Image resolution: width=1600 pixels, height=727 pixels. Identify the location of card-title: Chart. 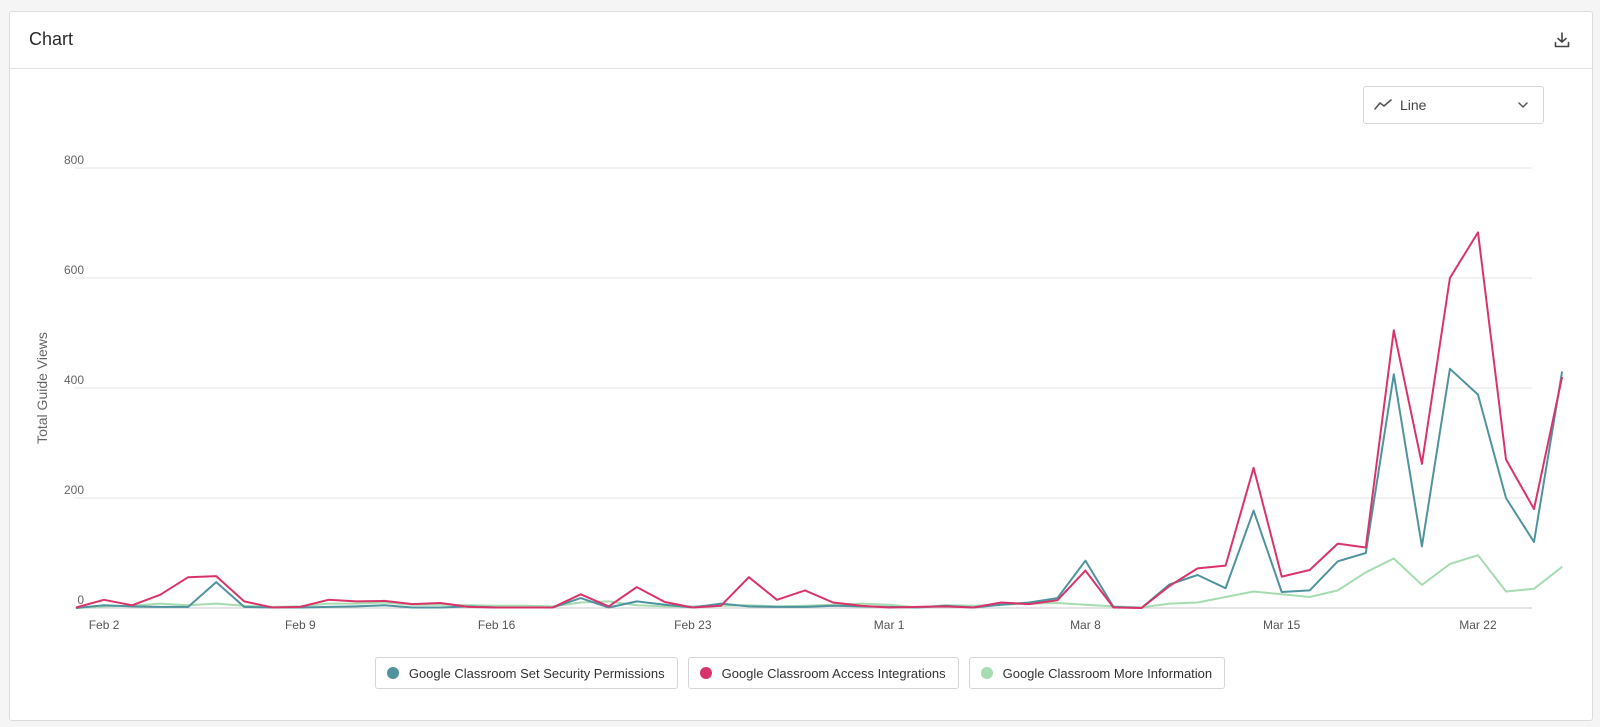
(51, 39).